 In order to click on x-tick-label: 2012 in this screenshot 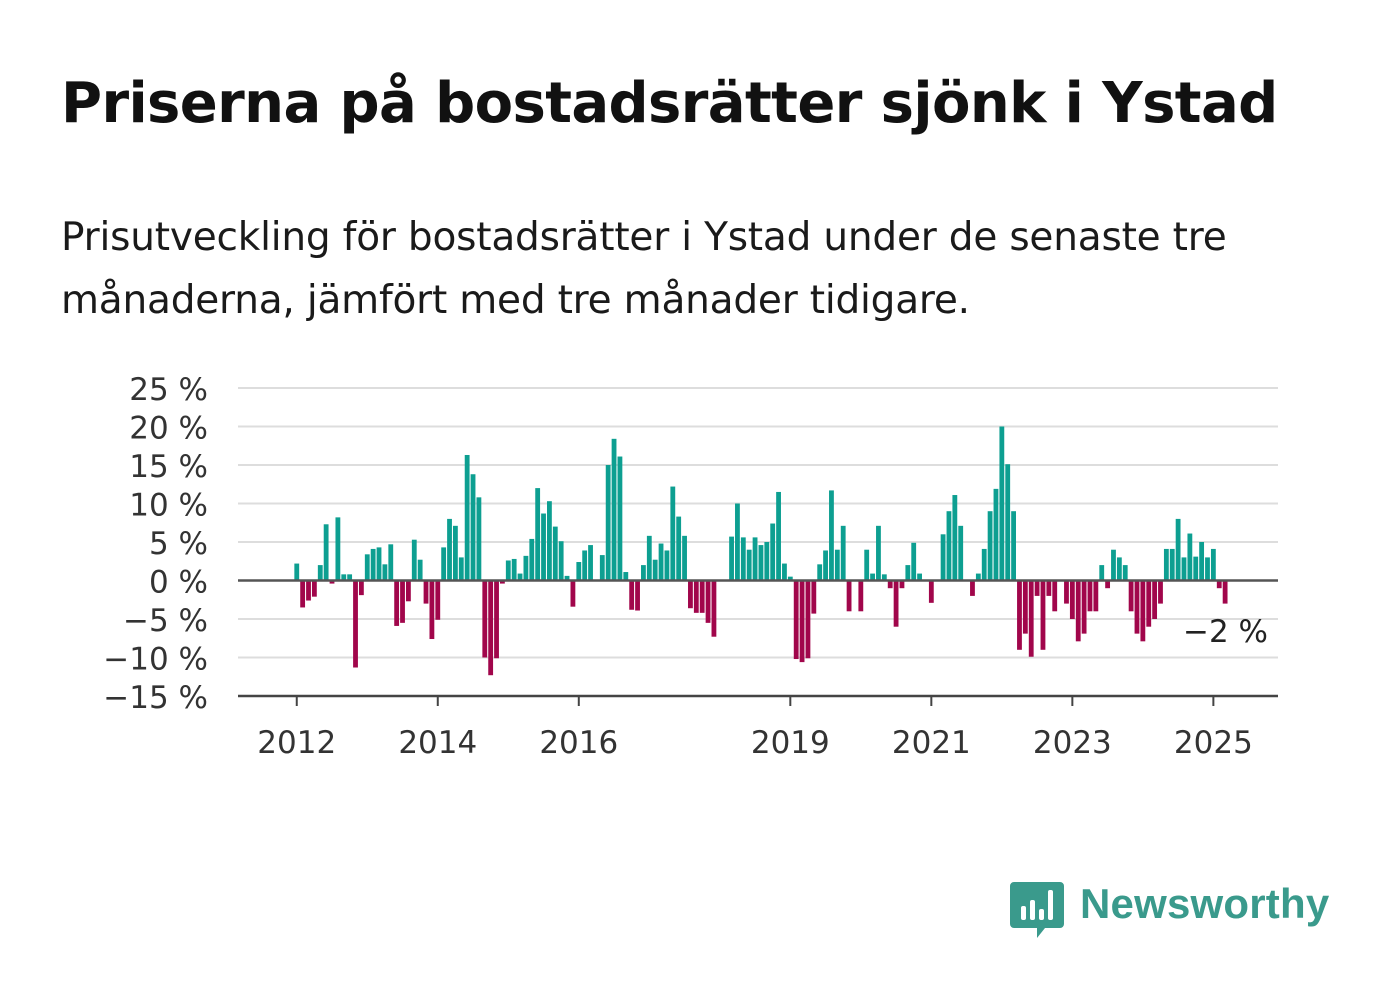, I will do `click(296, 743)`.